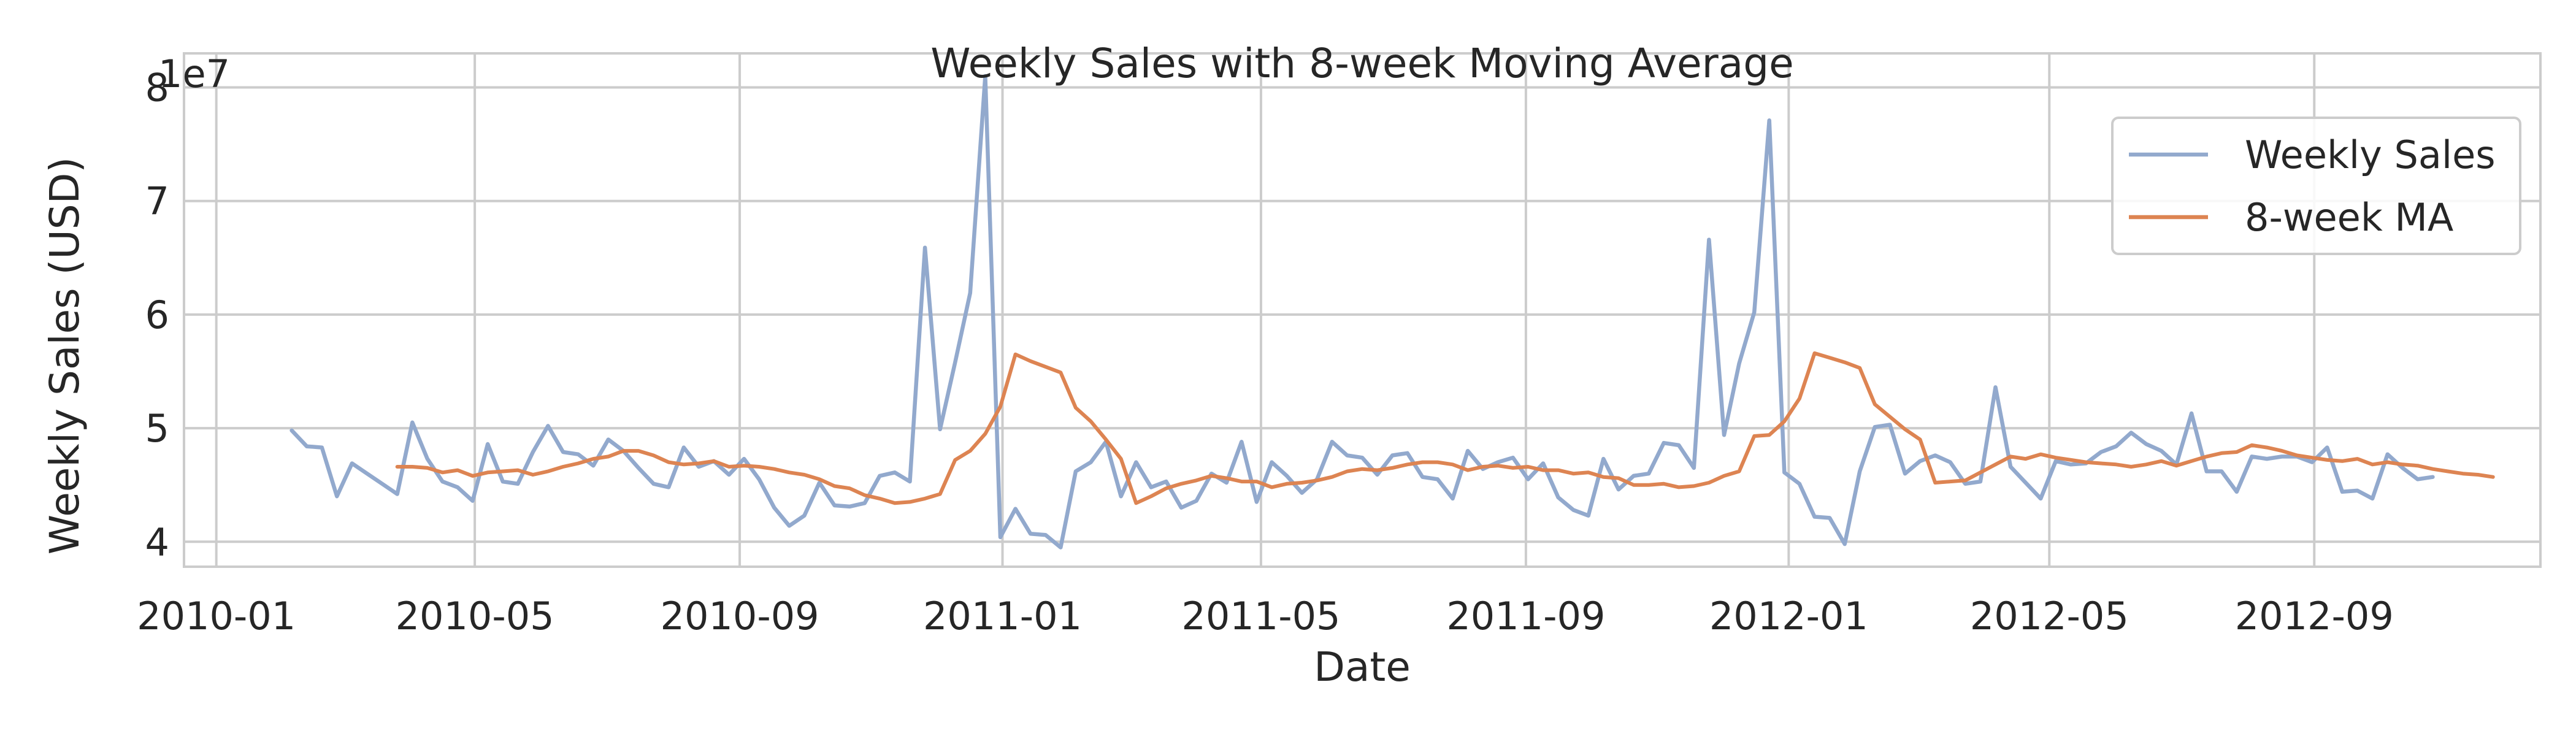 The width and height of the screenshot is (2576, 736). I want to click on y-axis-scale-label: 1e7, so click(194, 74).